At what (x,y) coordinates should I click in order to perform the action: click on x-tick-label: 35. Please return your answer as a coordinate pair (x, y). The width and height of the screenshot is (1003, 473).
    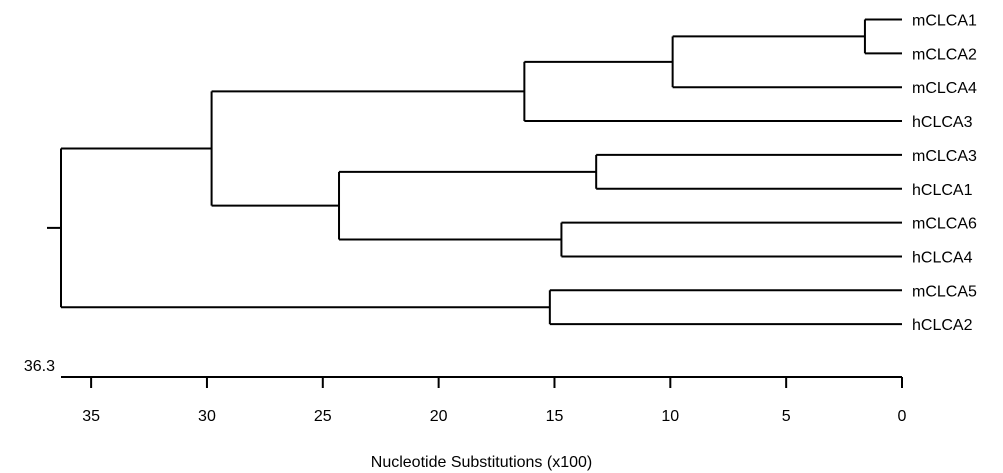
    Looking at the image, I should click on (91, 416).